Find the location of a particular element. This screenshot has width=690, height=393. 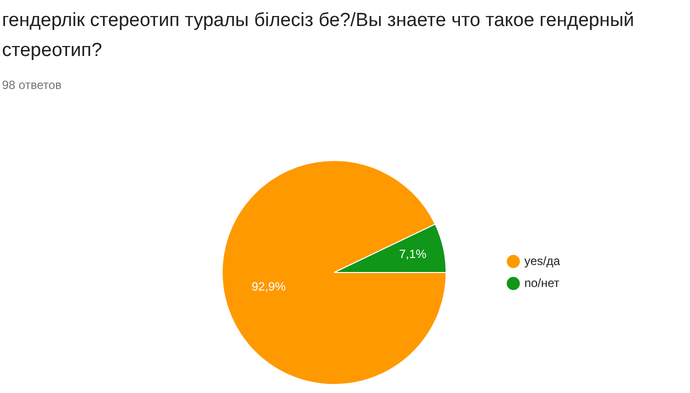

legend-label: no/нет is located at coordinates (542, 283).